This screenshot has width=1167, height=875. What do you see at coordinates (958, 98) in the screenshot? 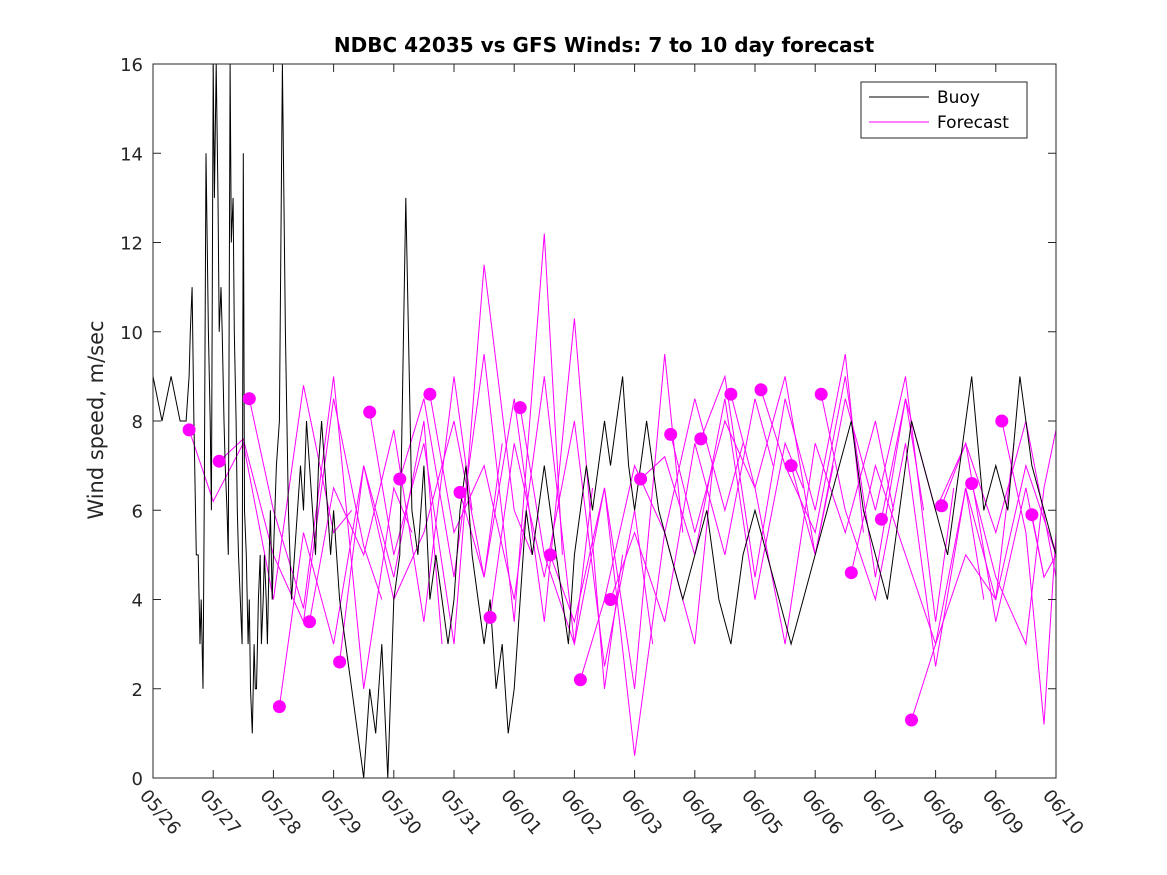
I see `legend-buoy-label: Buoy` at bounding box center [958, 98].